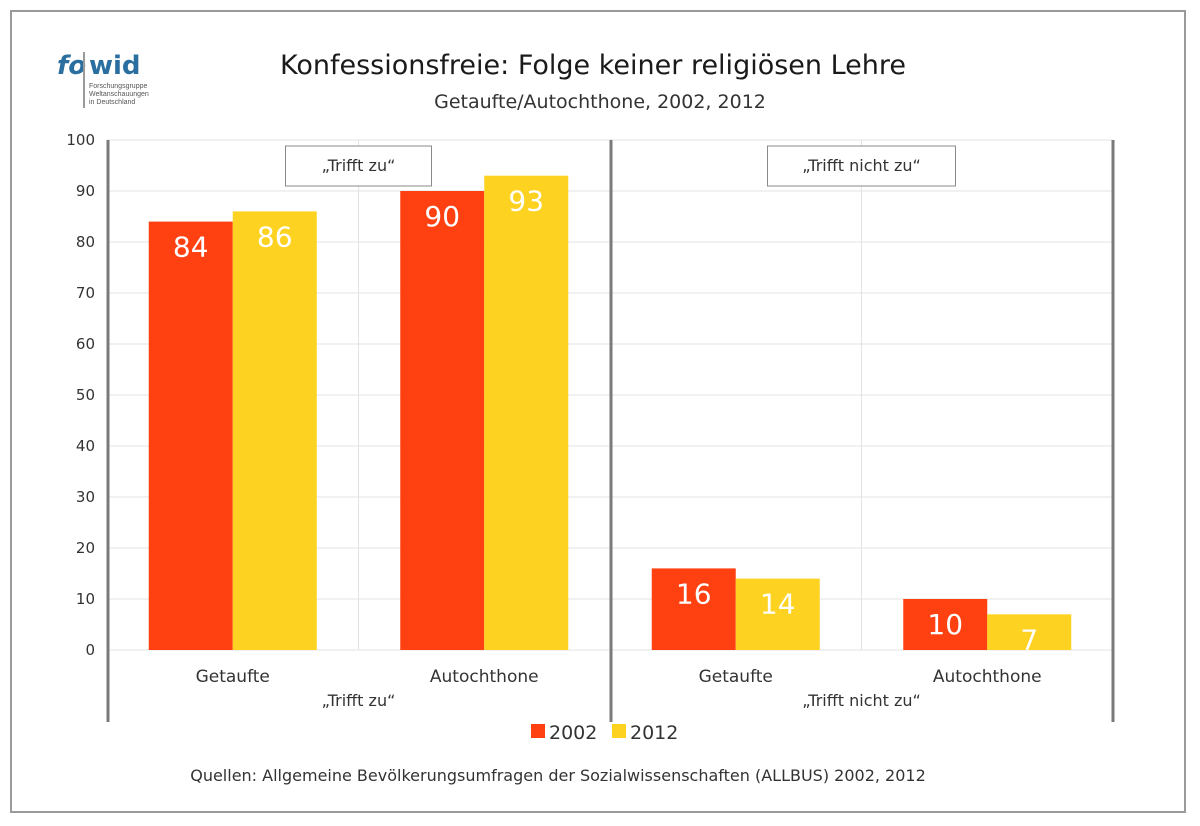 This screenshot has height=826, width=1200. Describe the element at coordinates (85, 191) in the screenshot. I see `y-tick-label: 90` at that location.